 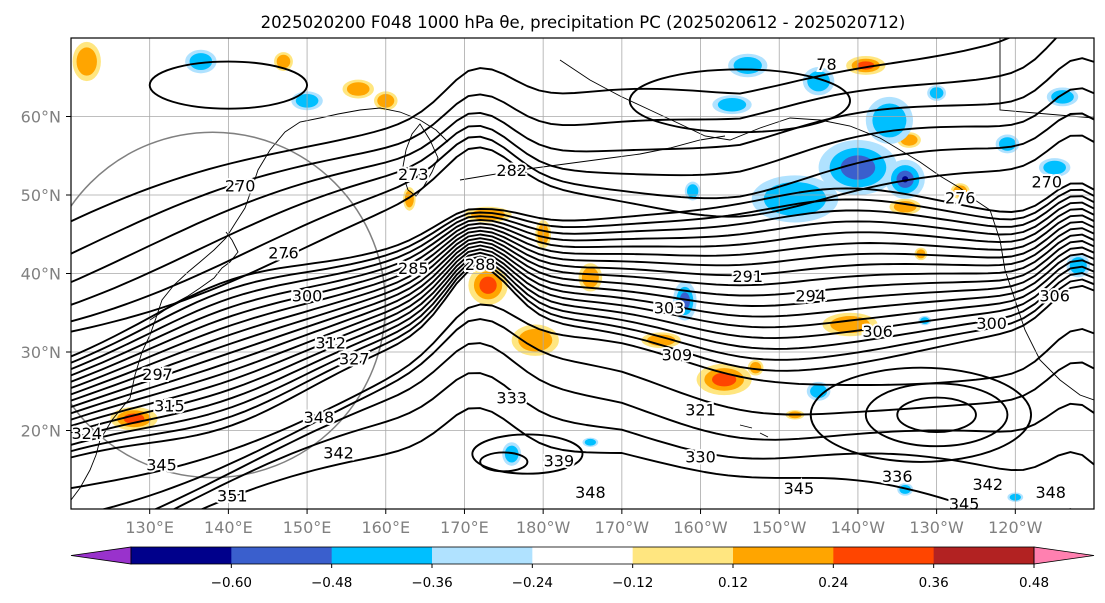 I want to click on colorbar-extend-low, so click(x=101, y=555).